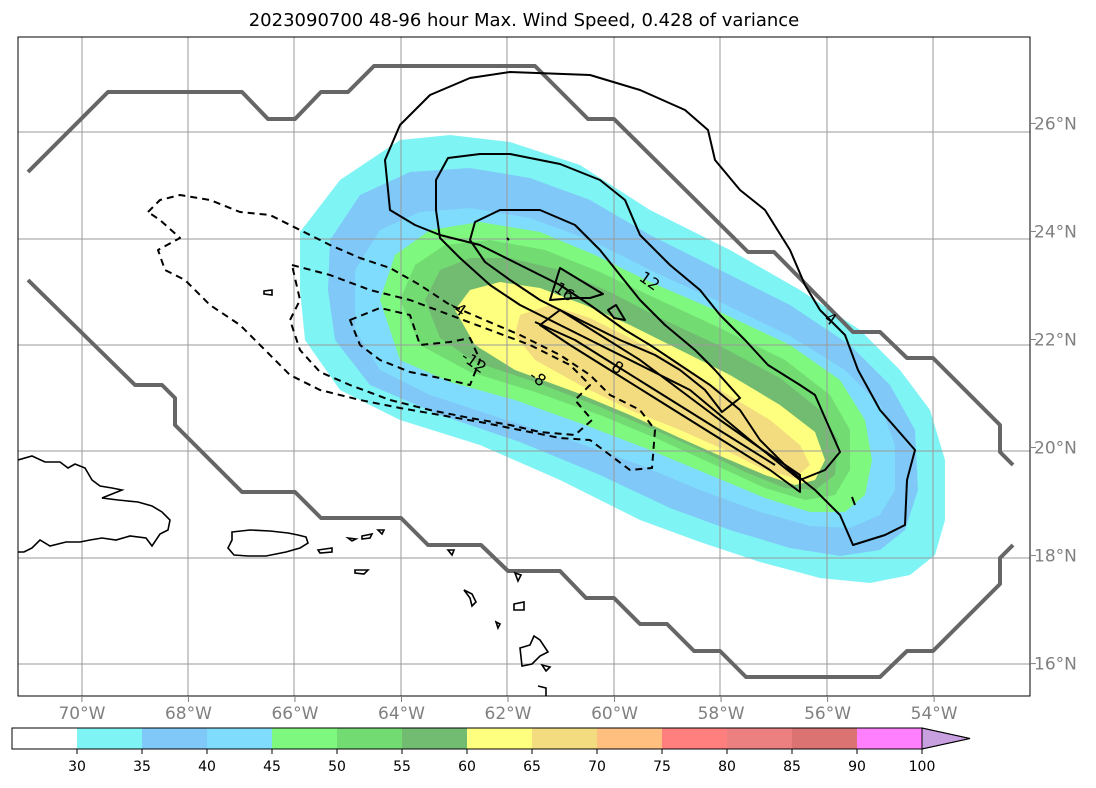  I want to click on x-tick-label: 68°W, so click(188, 714).